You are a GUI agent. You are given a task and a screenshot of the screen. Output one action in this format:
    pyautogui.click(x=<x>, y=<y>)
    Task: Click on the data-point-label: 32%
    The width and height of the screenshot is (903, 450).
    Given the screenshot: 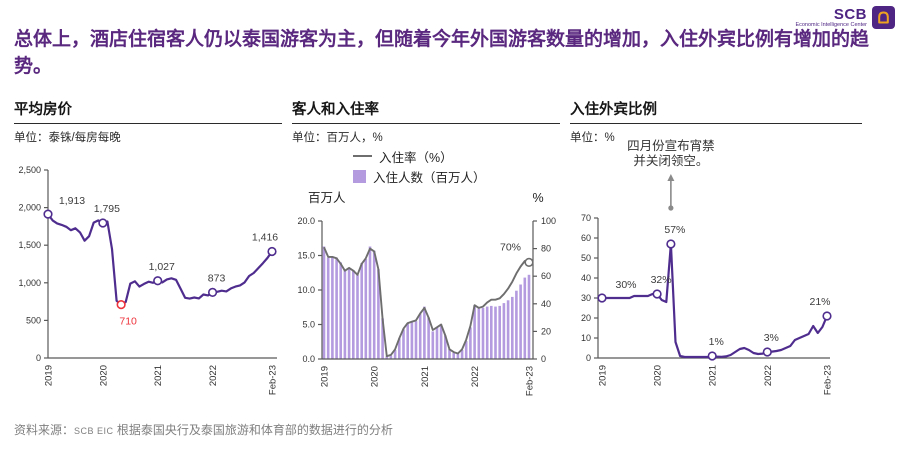 What is the action you would take?
    pyautogui.click(x=661, y=280)
    